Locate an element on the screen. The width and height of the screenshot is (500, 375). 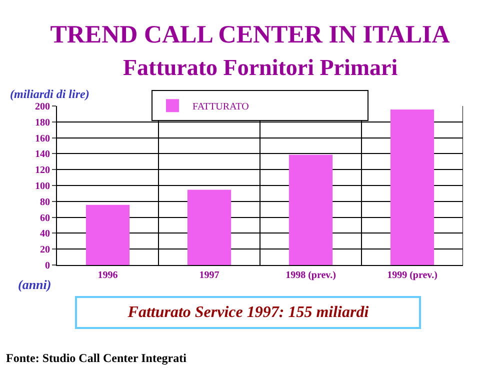
y-tick-label: 100 is located at coordinates (42, 186).